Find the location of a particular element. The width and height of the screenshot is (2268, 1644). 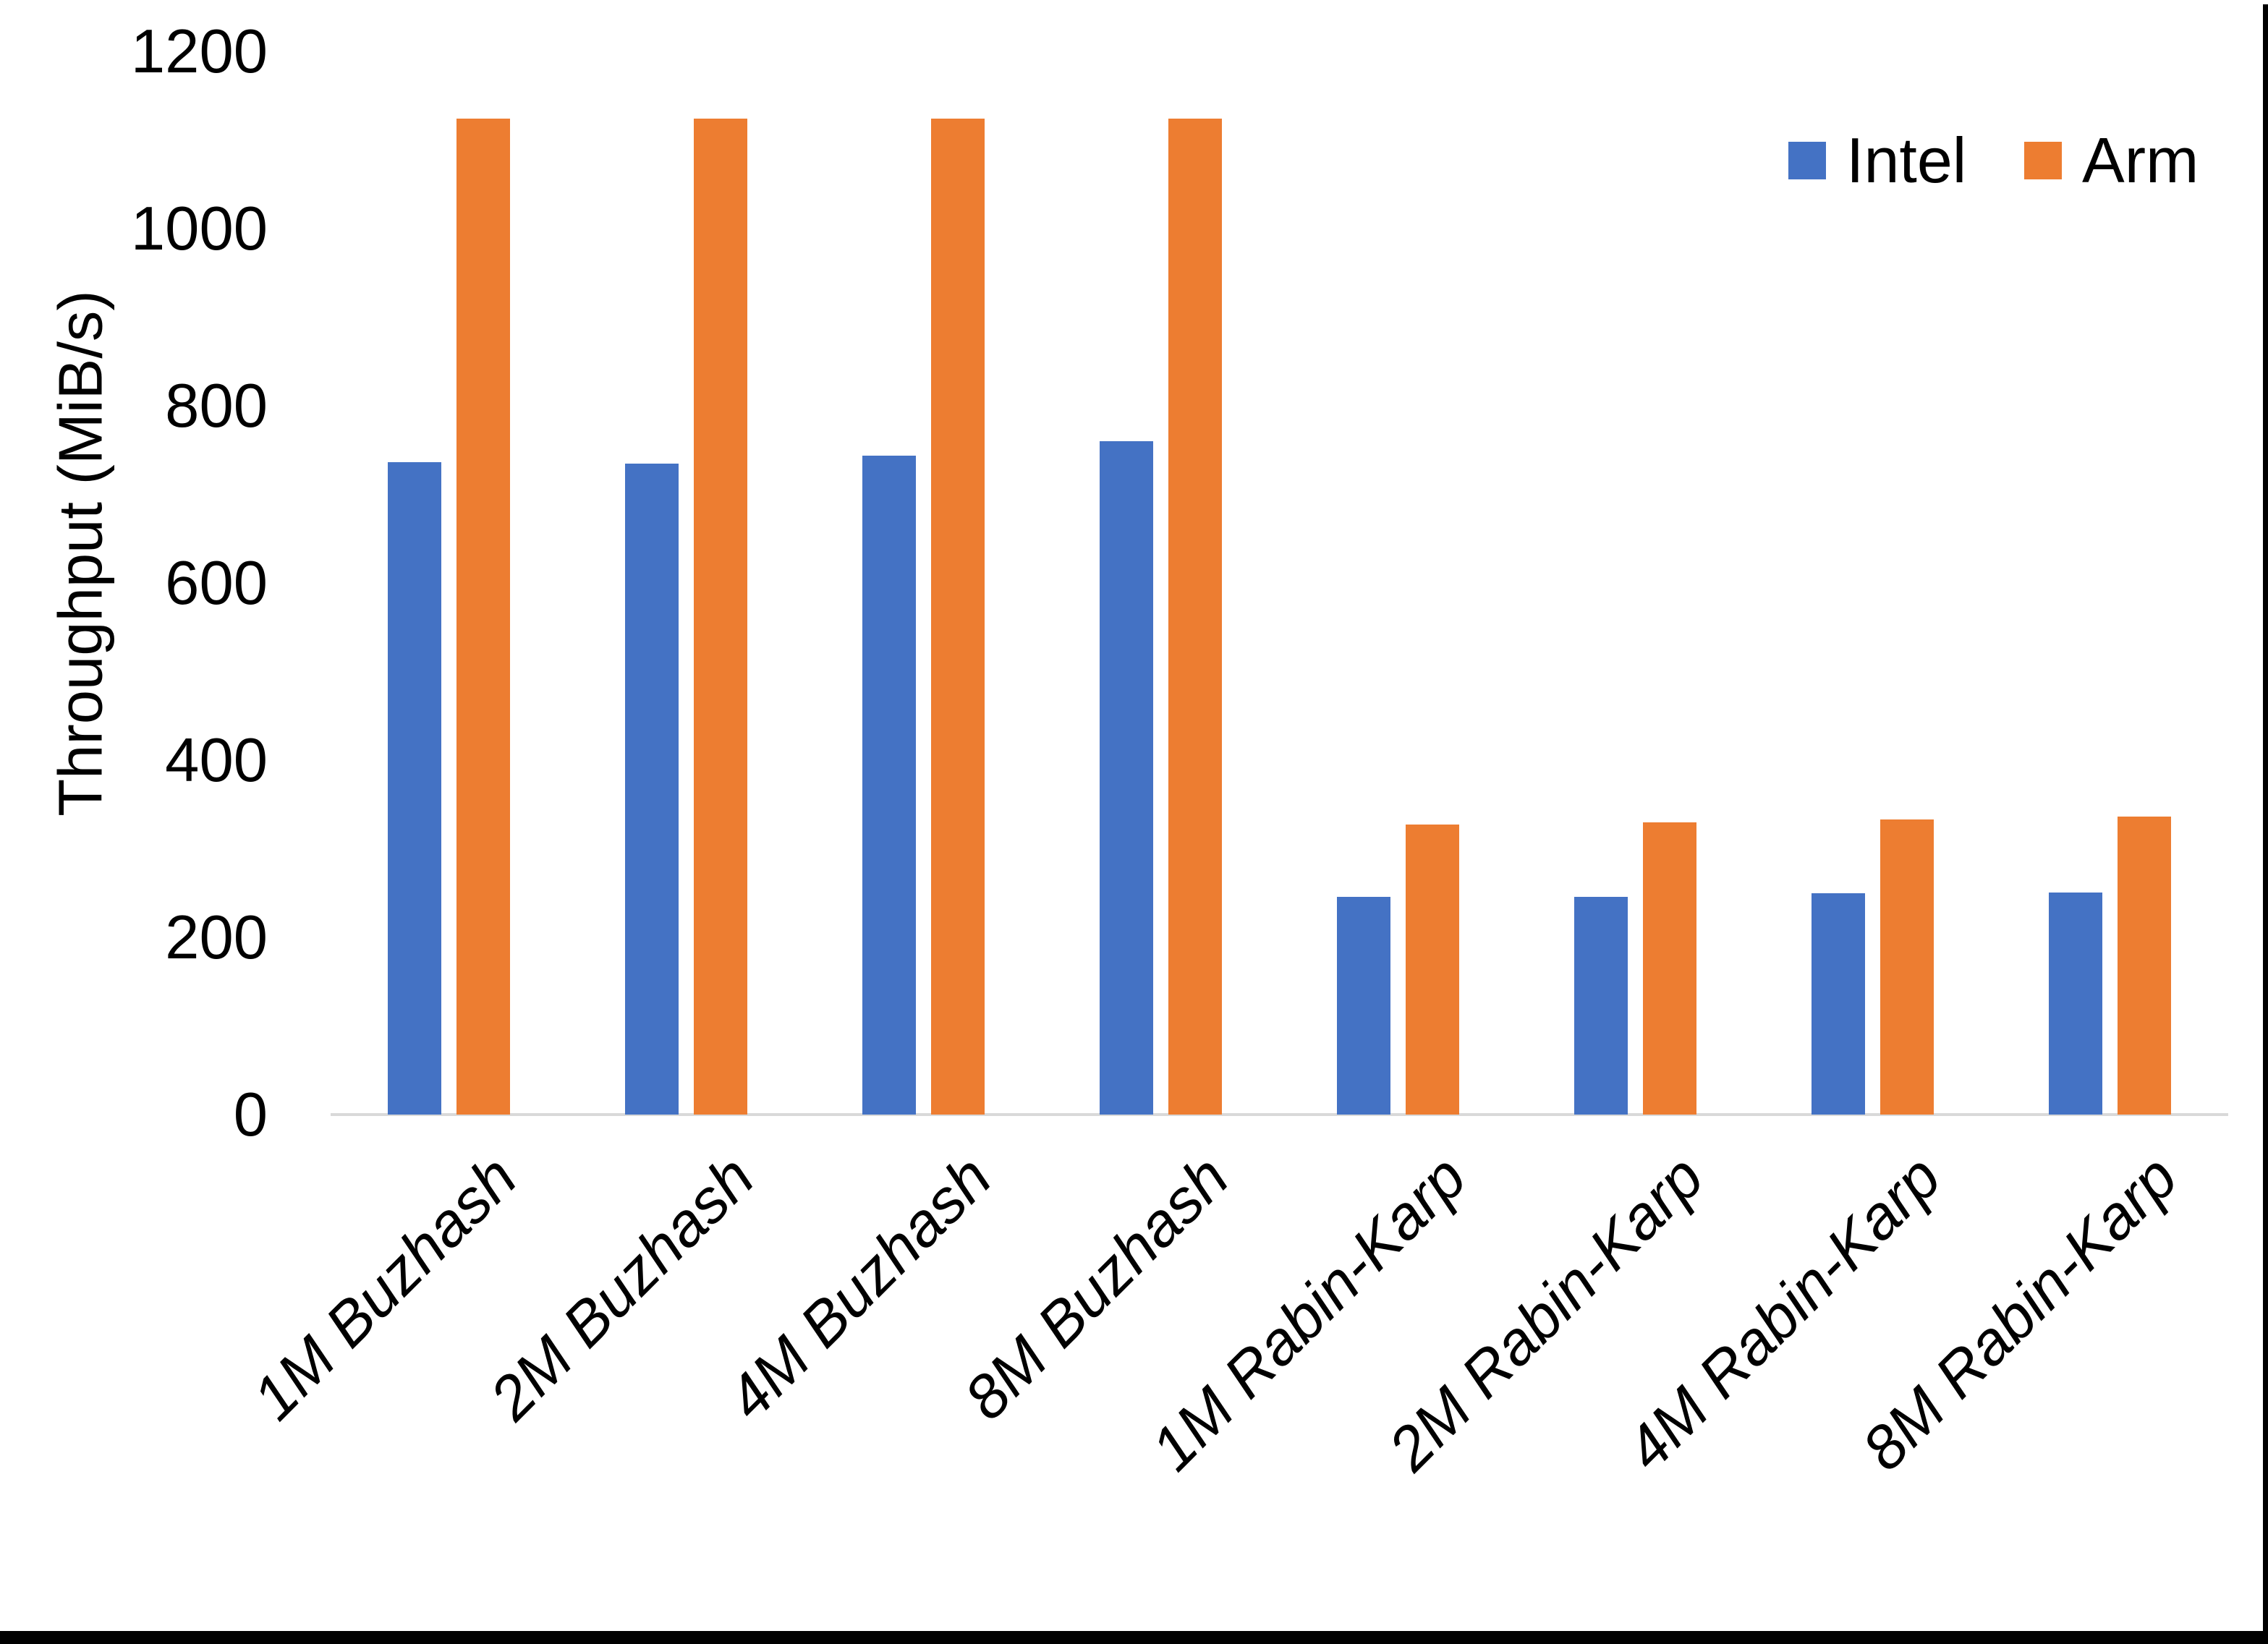

bar-arm-1m-buzhash is located at coordinates (483, 617).